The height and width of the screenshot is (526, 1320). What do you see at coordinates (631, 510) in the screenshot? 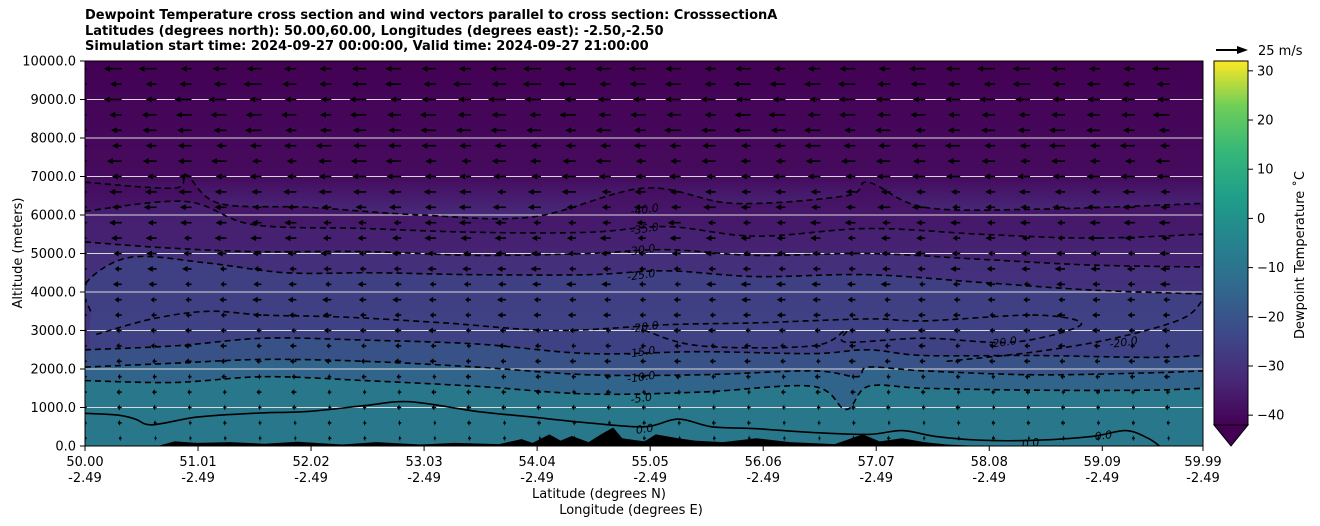
I see `x-axis-label-2: Longitude (degrees E)` at bounding box center [631, 510].